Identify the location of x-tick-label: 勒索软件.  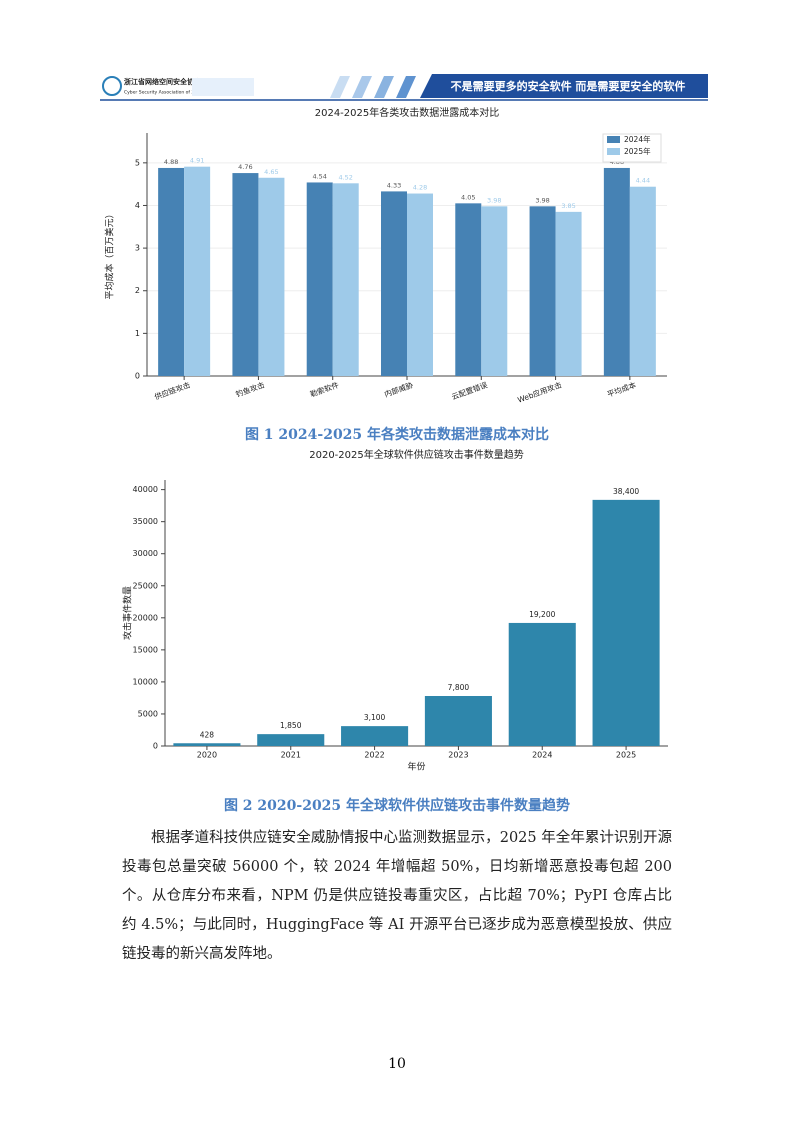
(324, 389).